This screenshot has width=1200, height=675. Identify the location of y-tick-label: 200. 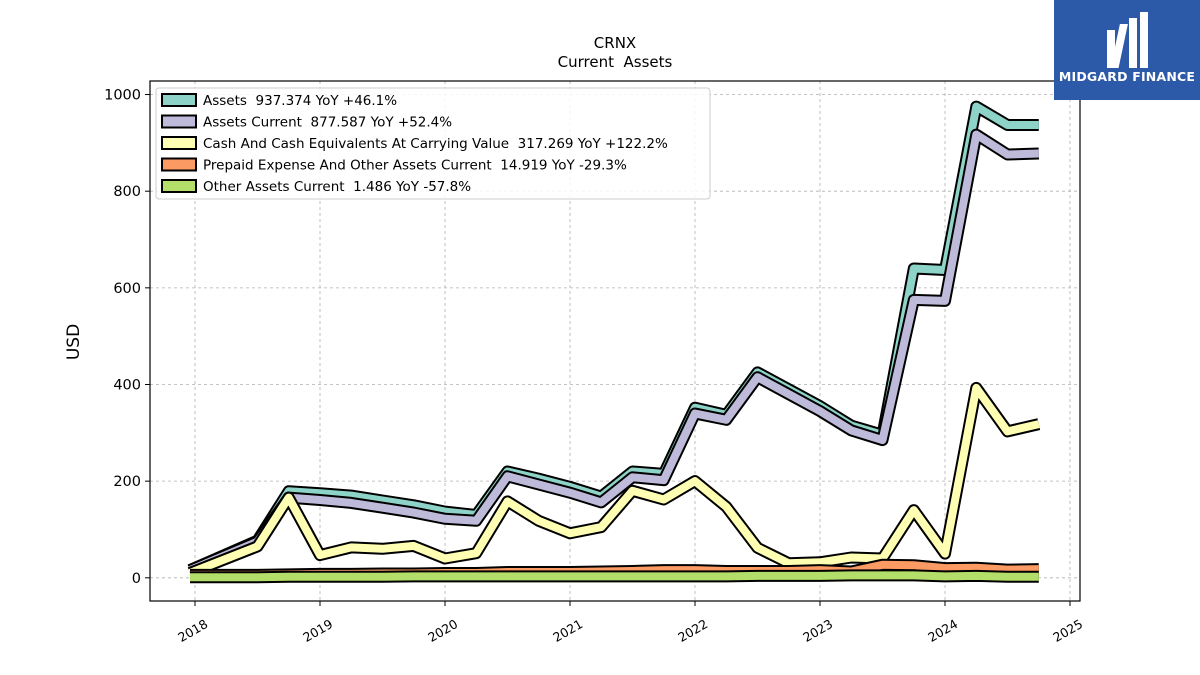
(127, 482).